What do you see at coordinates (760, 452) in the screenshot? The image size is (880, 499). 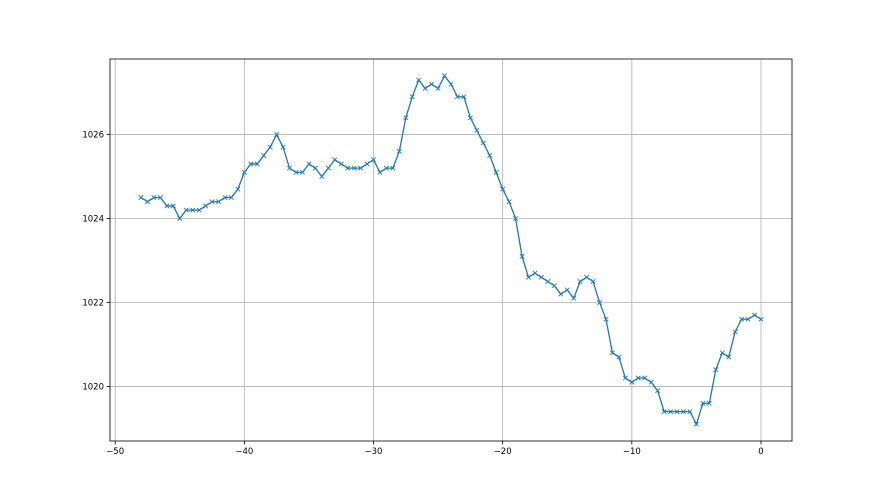 I see `x-tick-label: 0` at bounding box center [760, 452].